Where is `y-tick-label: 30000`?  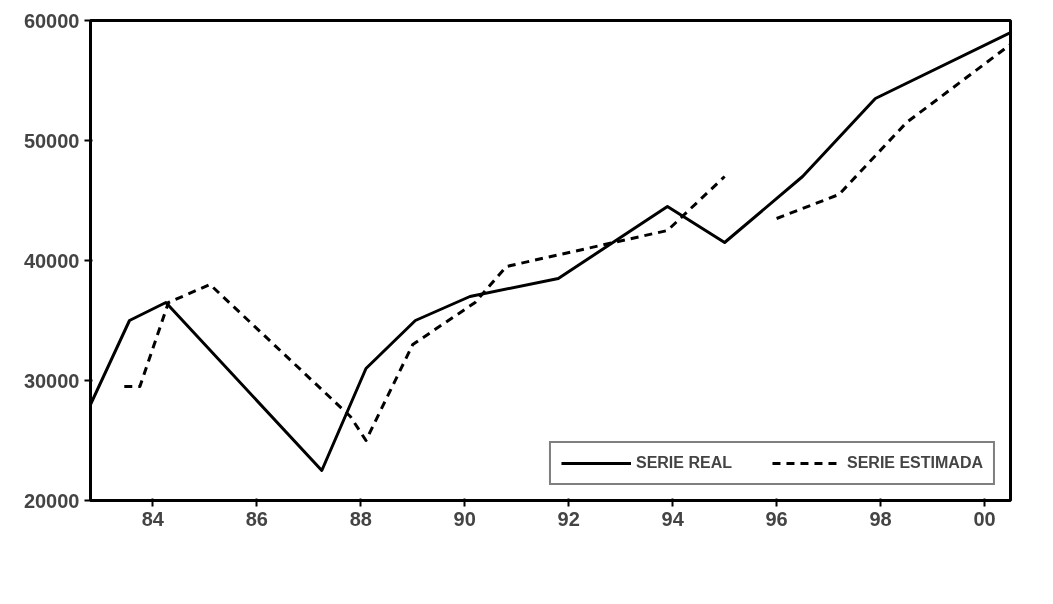
y-tick-label: 30000 is located at coordinates (51, 380).